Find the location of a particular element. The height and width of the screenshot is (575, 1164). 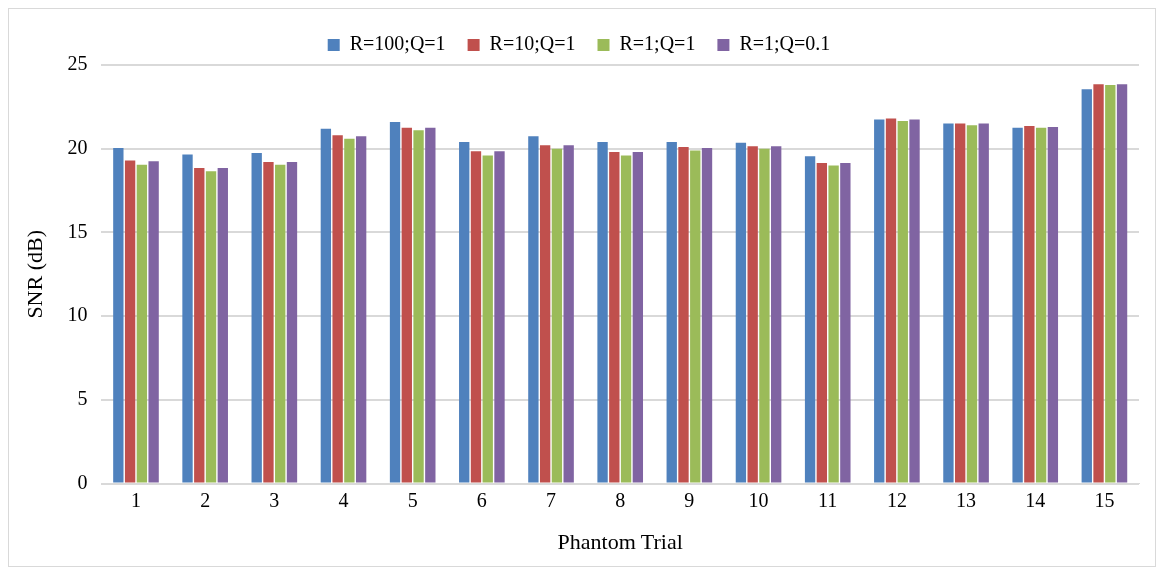

x-tick-label: 9 is located at coordinates (689, 499).